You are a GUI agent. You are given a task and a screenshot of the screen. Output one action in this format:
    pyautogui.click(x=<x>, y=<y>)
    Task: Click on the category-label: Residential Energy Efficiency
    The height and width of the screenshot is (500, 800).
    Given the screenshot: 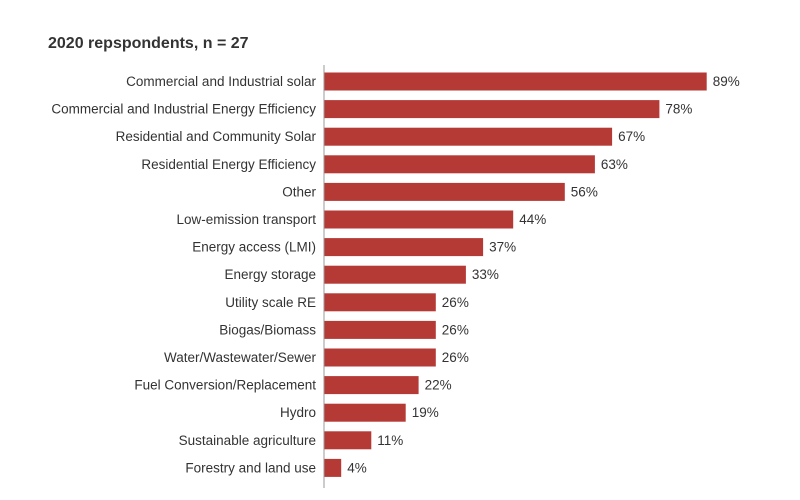 What is the action you would take?
    pyautogui.click(x=228, y=164)
    